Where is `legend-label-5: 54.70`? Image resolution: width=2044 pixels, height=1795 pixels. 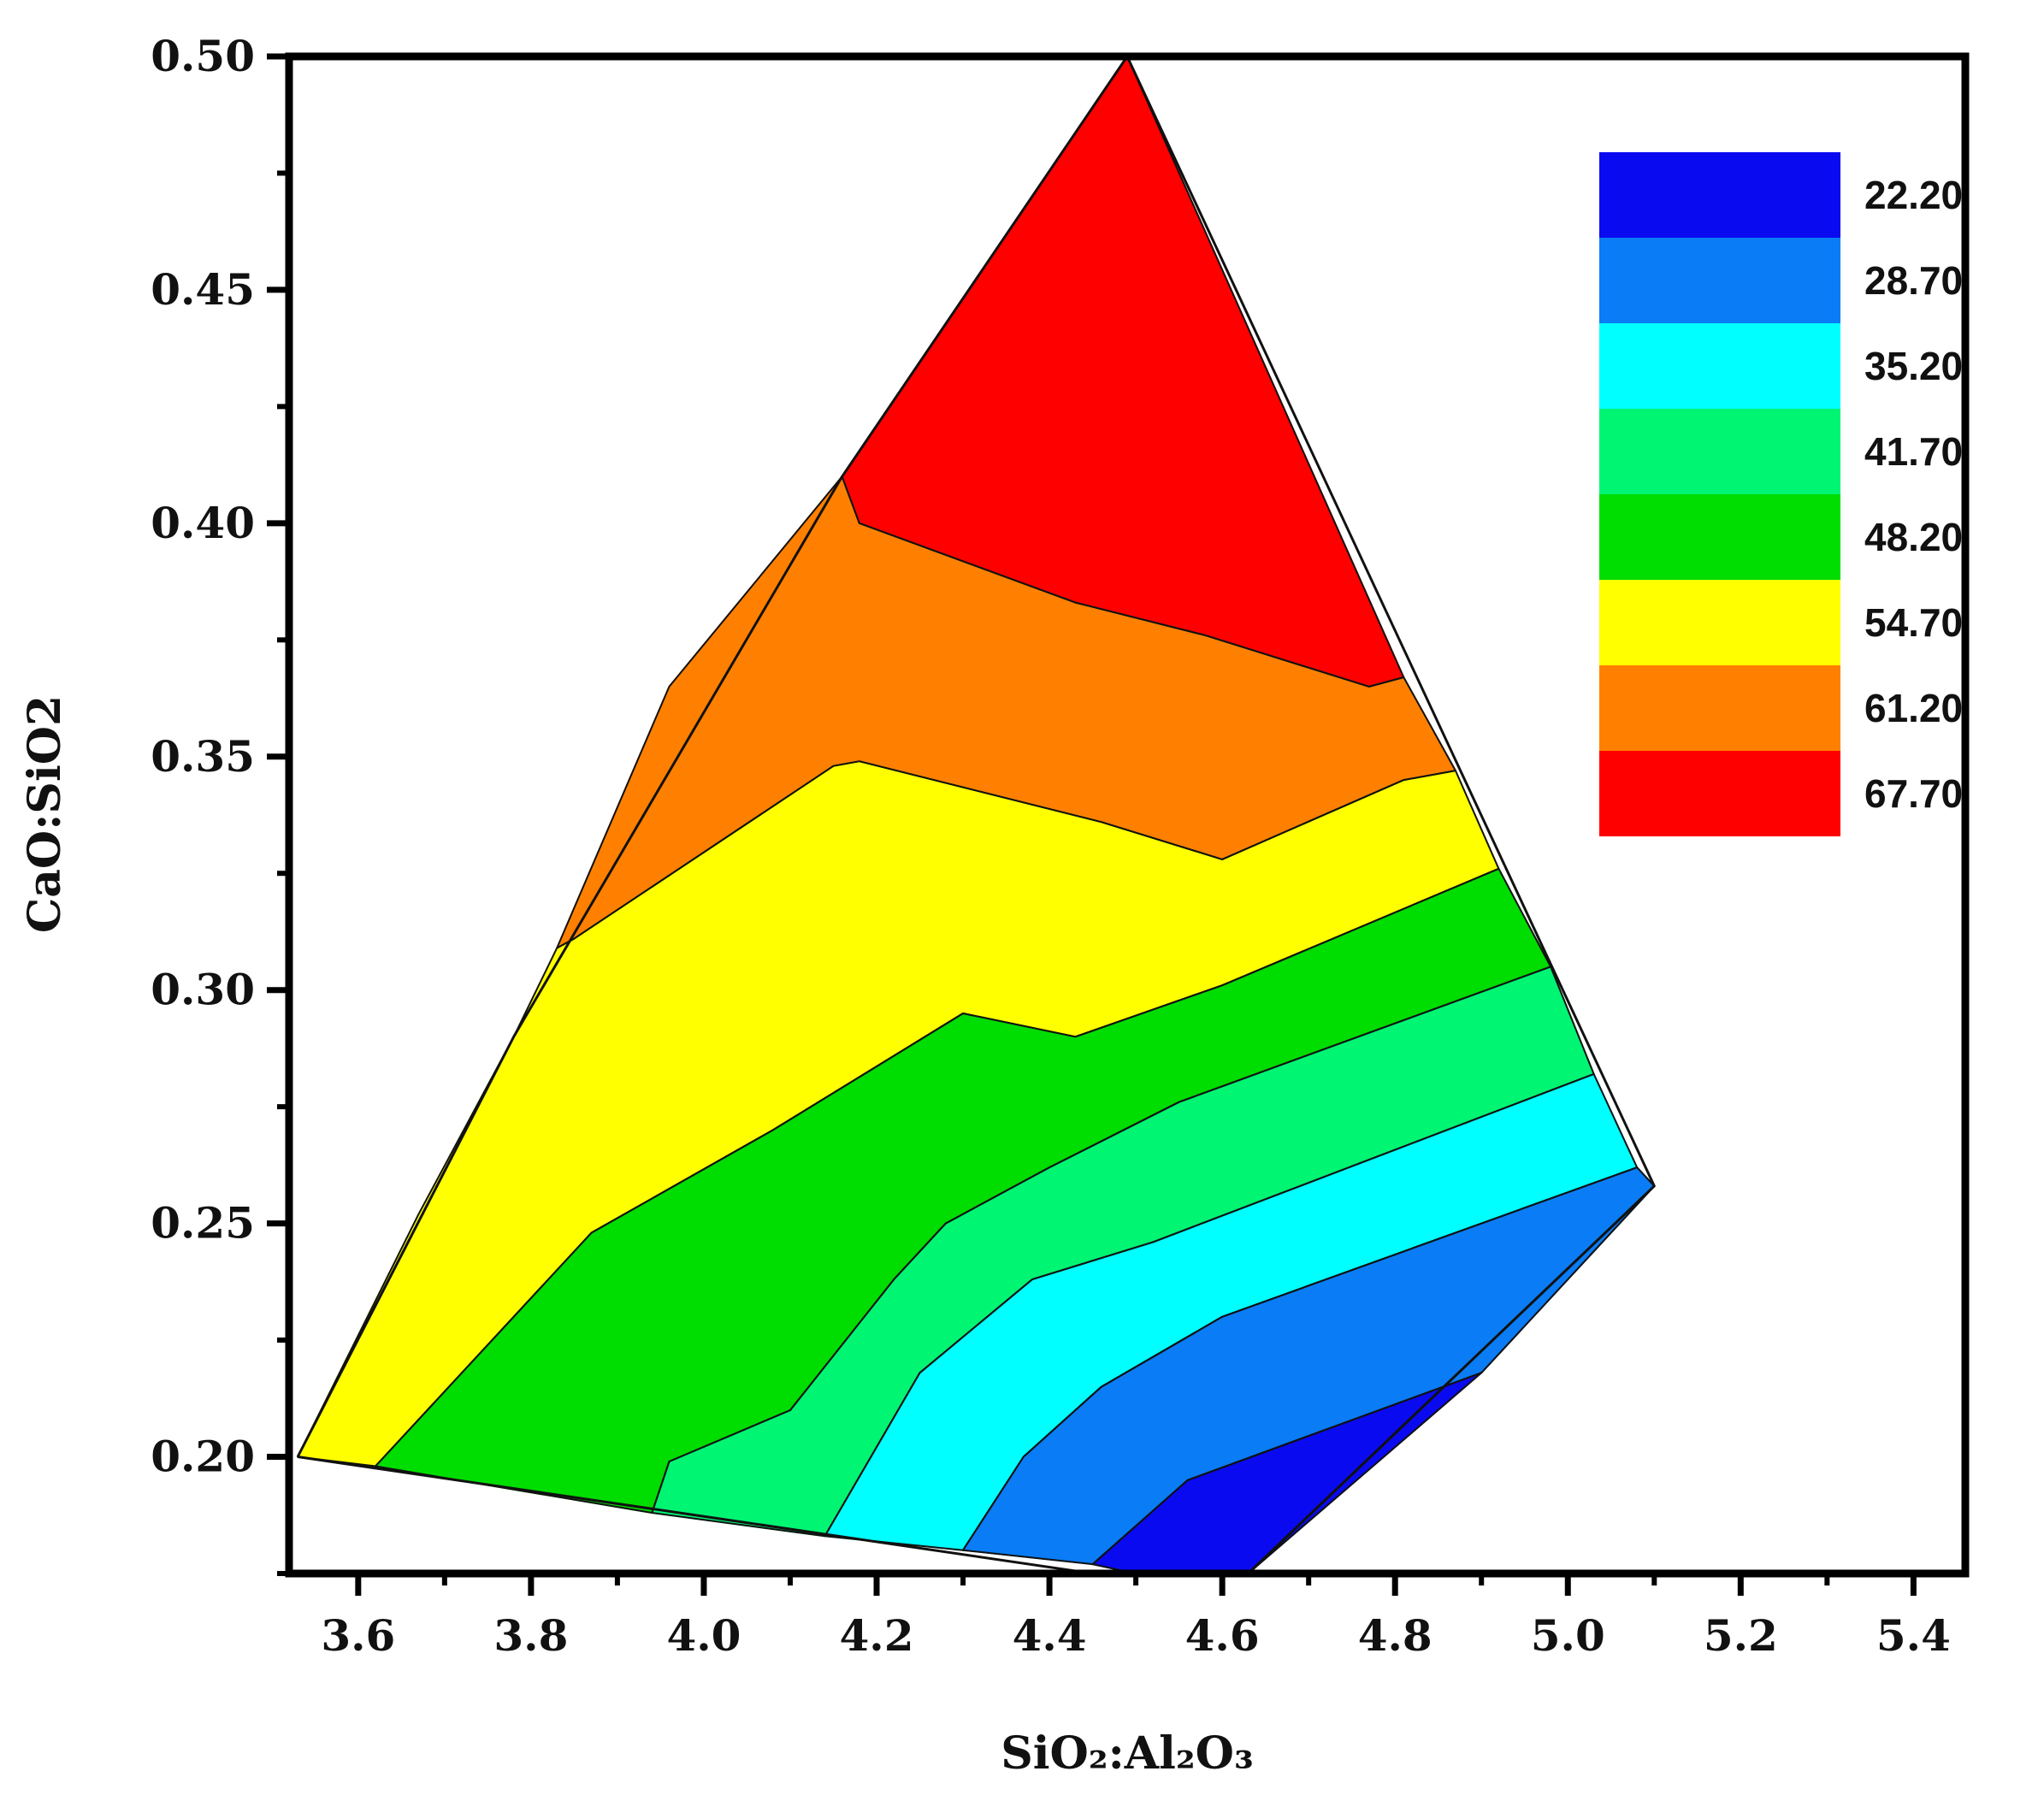
legend-label-5: 54.70 is located at coordinates (1913, 622).